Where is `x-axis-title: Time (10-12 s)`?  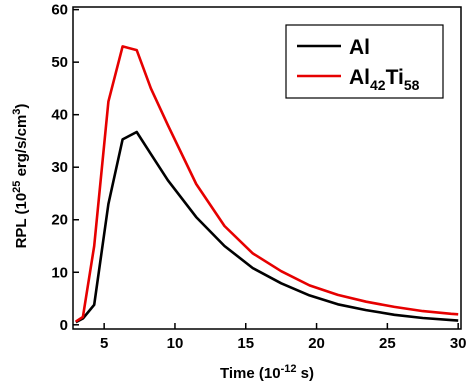 x-axis-title: Time (10-12 s) is located at coordinates (267, 372).